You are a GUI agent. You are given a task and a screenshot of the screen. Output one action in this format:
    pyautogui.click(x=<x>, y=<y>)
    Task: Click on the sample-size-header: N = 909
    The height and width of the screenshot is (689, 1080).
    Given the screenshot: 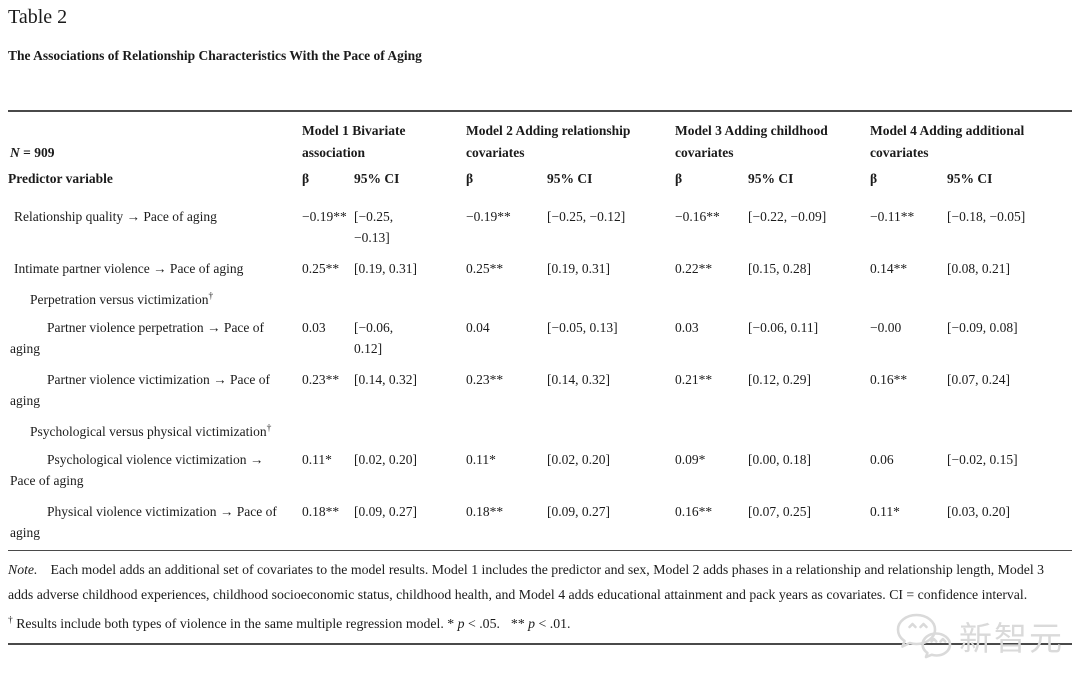 What is the action you would take?
    pyautogui.click(x=155, y=137)
    